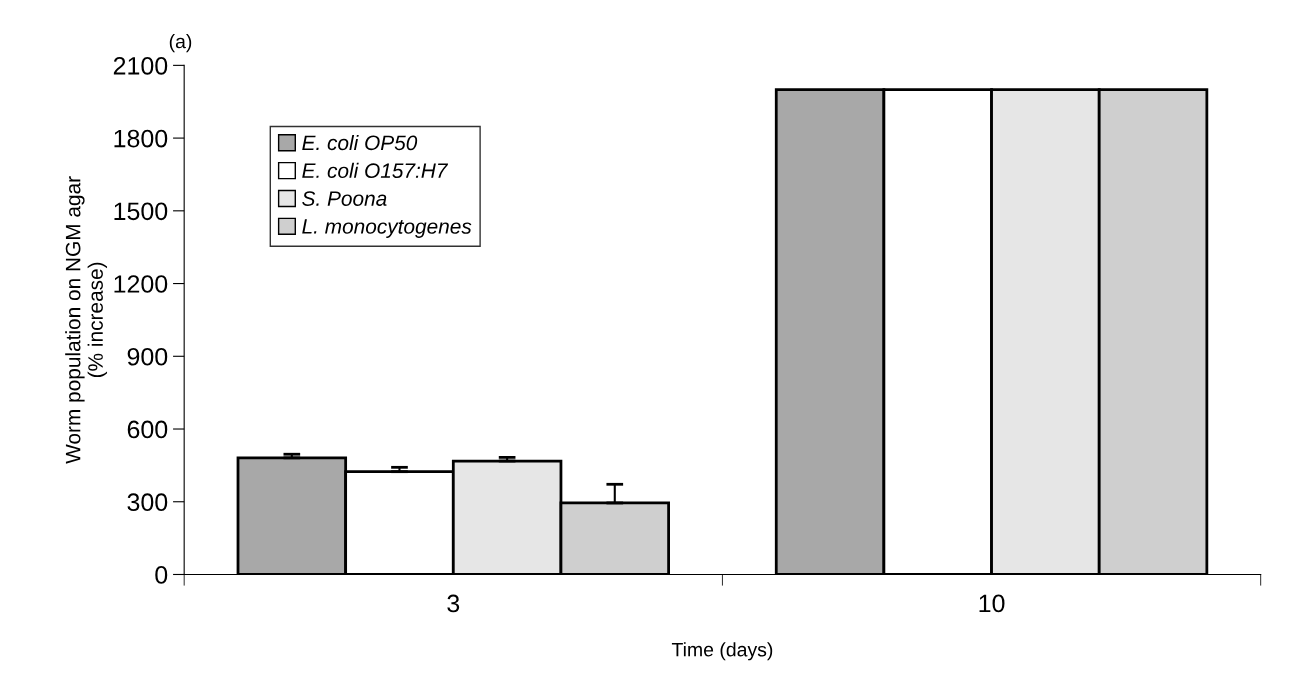 This screenshot has height=688, width=1297. What do you see at coordinates (161, 575) in the screenshot?
I see `y-tick-label: 0` at bounding box center [161, 575].